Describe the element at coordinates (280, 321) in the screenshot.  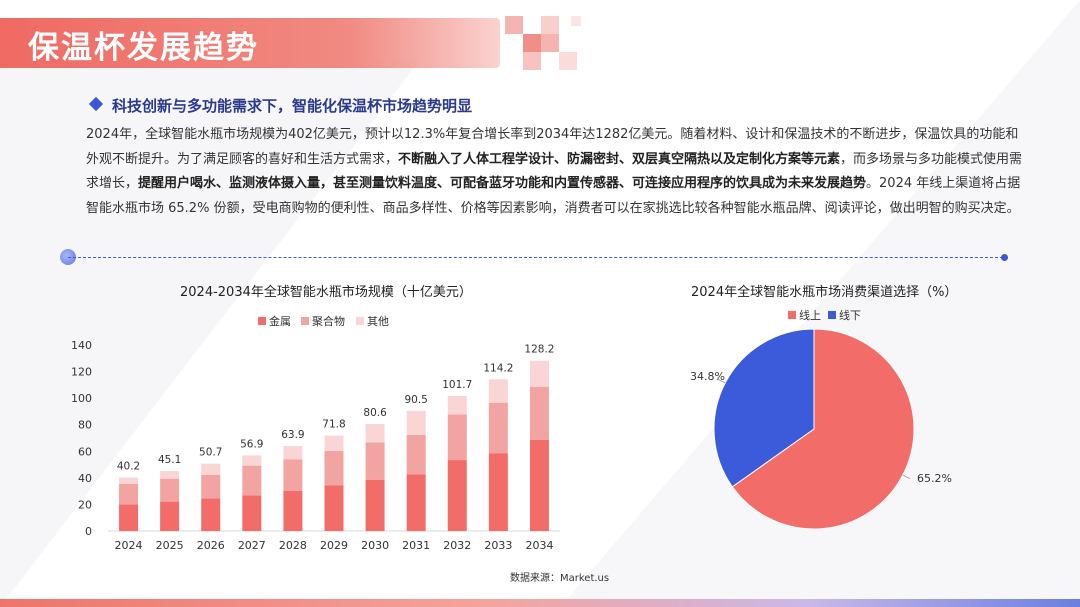
I see `legend-label: 金属` at that location.